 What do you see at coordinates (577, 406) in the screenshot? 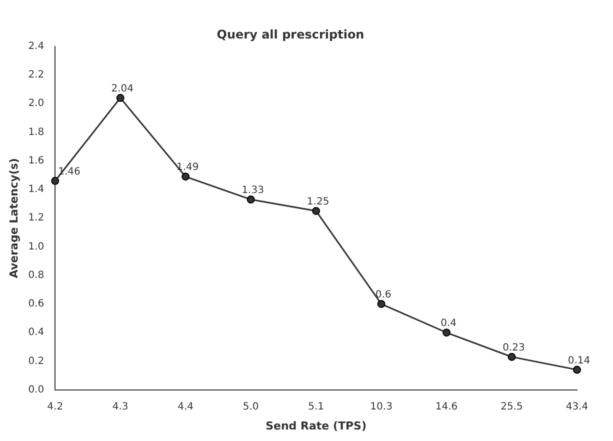
I see `x-tick-label: 43.4` at bounding box center [577, 406].